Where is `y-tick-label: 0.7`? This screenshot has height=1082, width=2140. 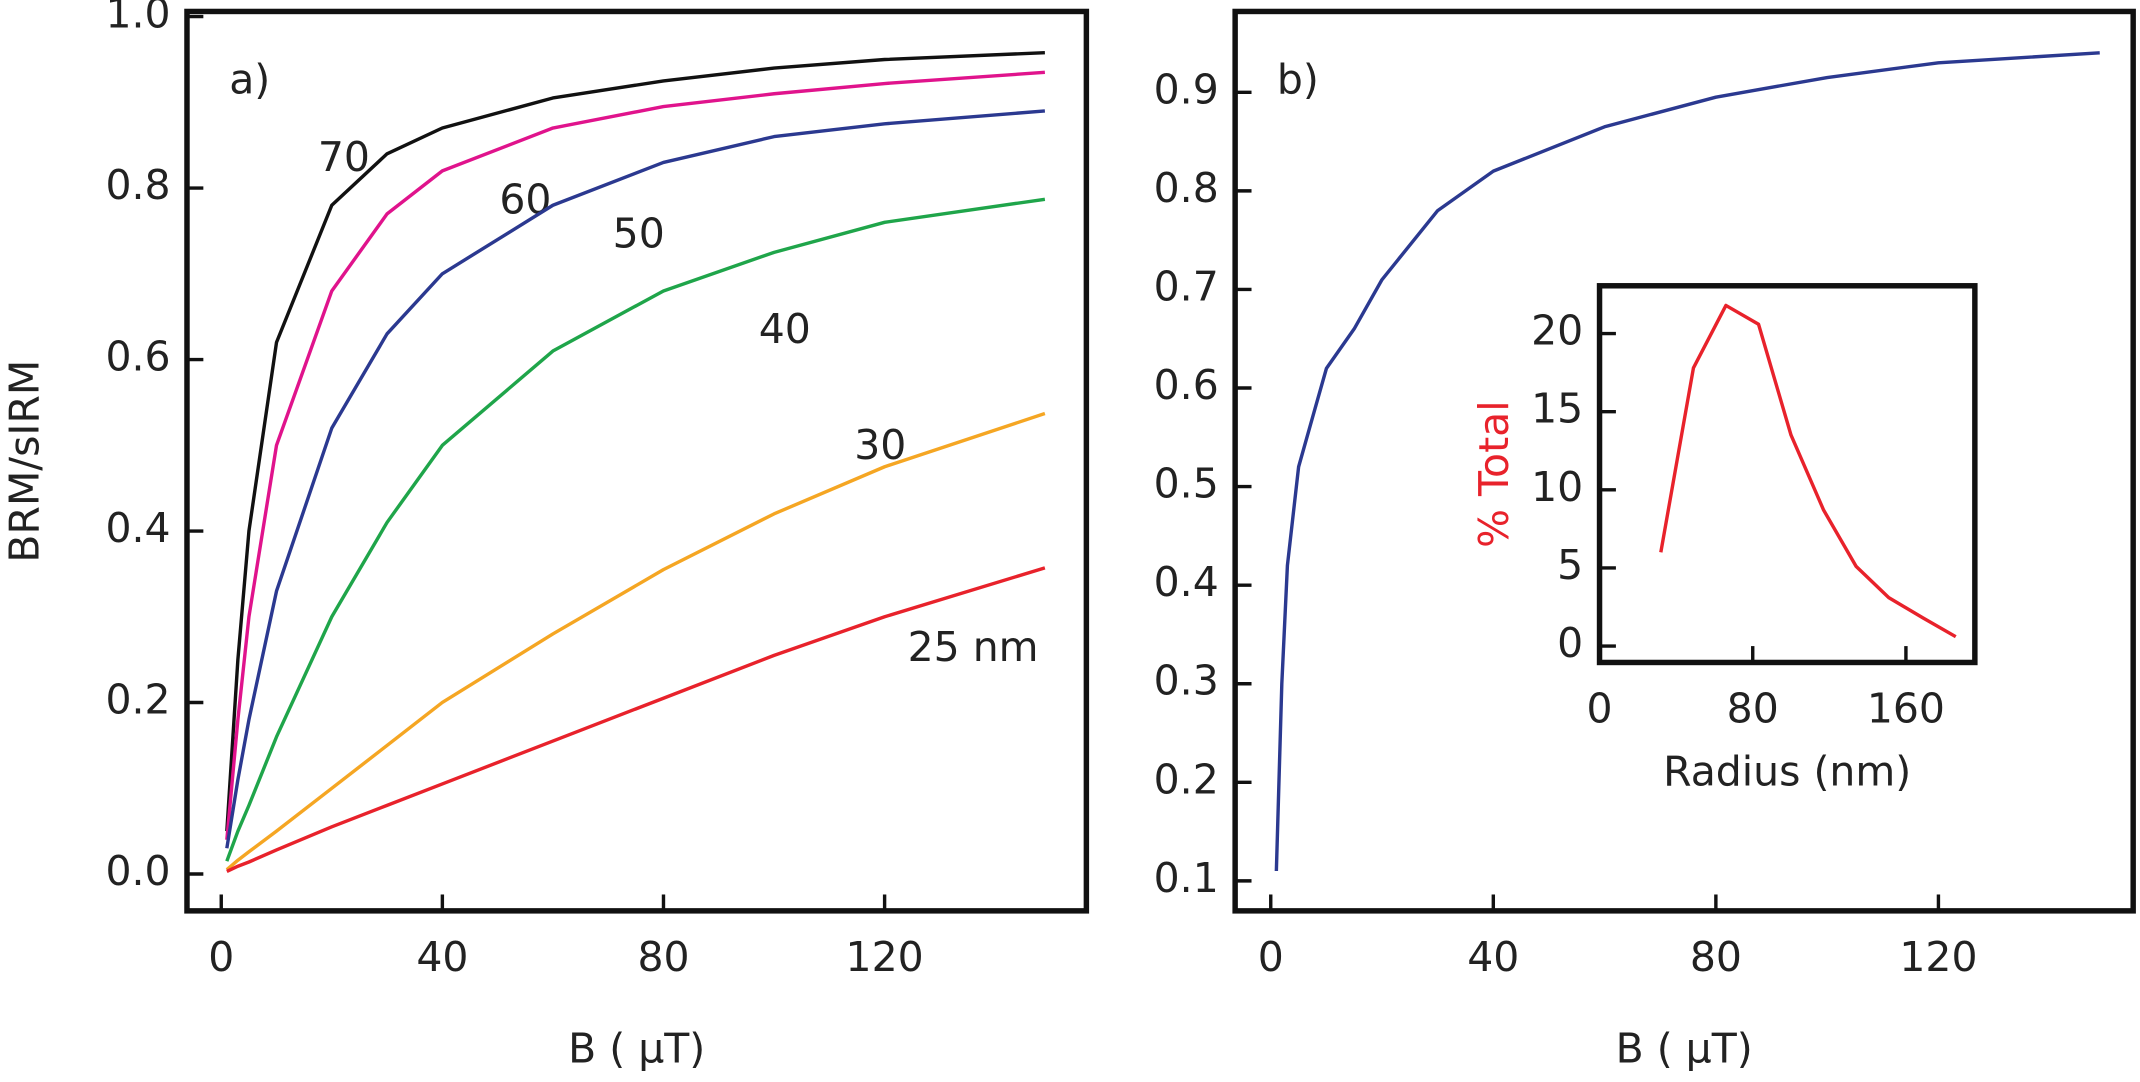
y-tick-label: 0.7 is located at coordinates (1186, 286).